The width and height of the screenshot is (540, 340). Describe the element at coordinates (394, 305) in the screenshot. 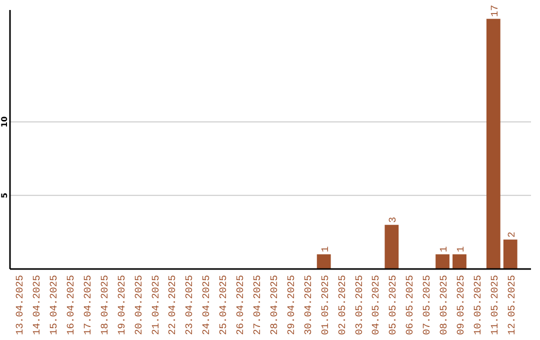

I see `x-tick-label: 05.05.2025` at that location.